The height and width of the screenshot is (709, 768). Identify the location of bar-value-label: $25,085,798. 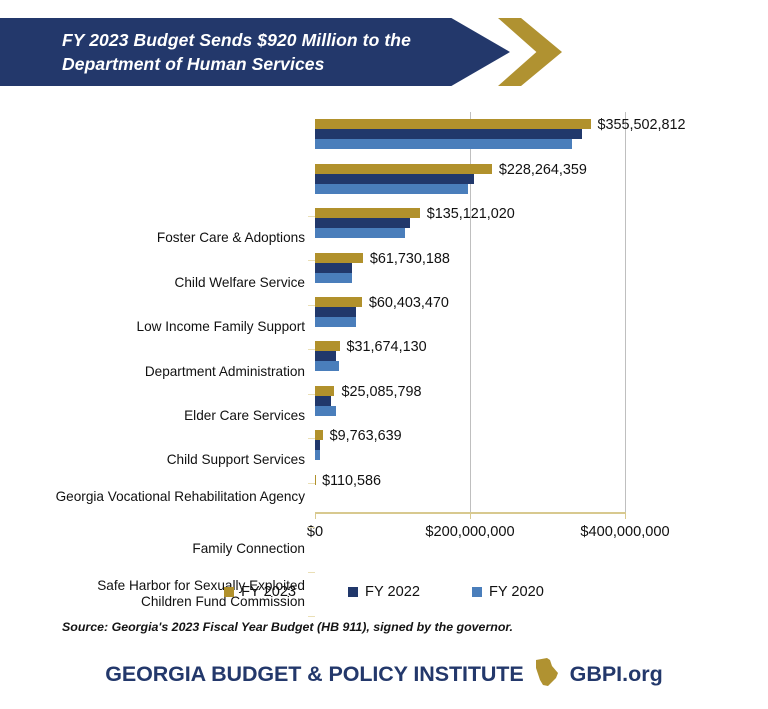
(381, 391).